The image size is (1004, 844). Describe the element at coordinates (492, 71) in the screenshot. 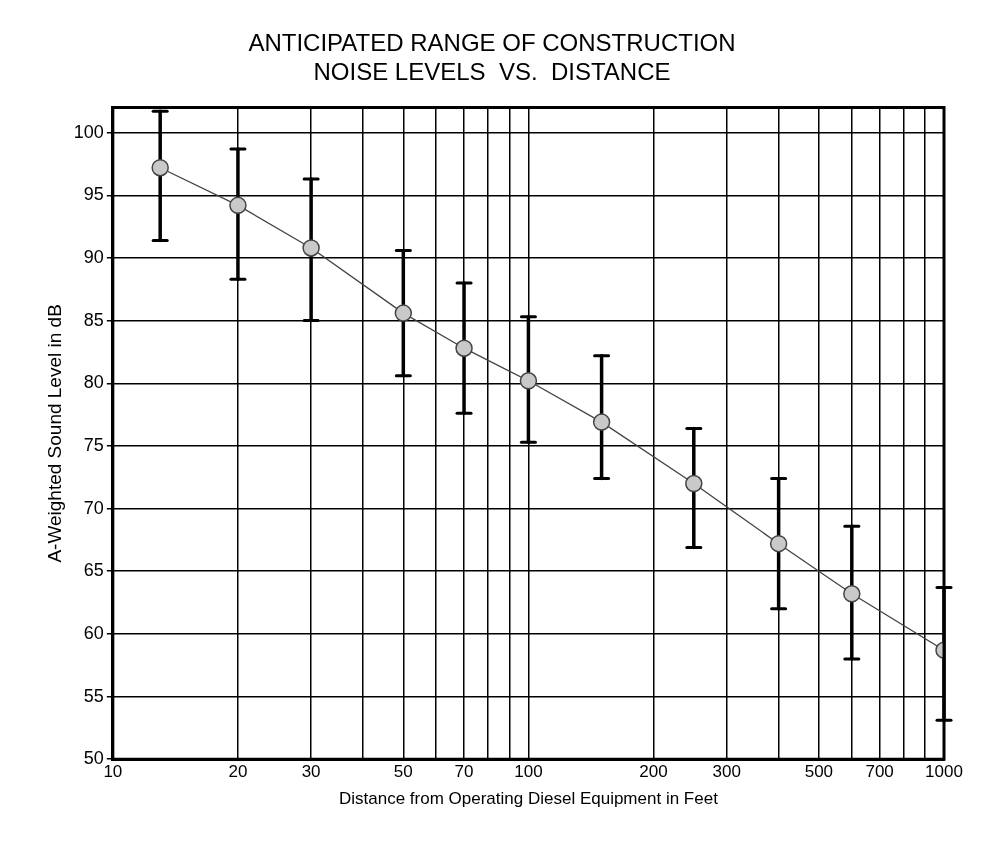

I see `chart-subtitle: NOISE LEVELS VS. DISTANCE` at that location.